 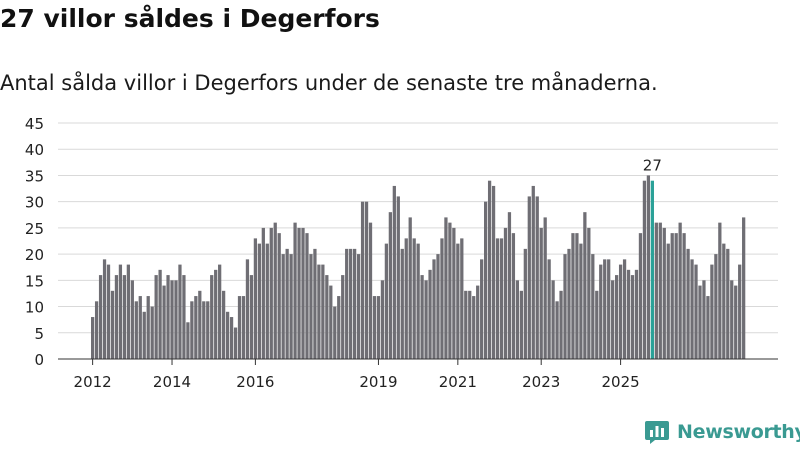 I want to click on x-axis: 2012 2014 2016 2019 2021 2023 2025, so click(x=418, y=374).